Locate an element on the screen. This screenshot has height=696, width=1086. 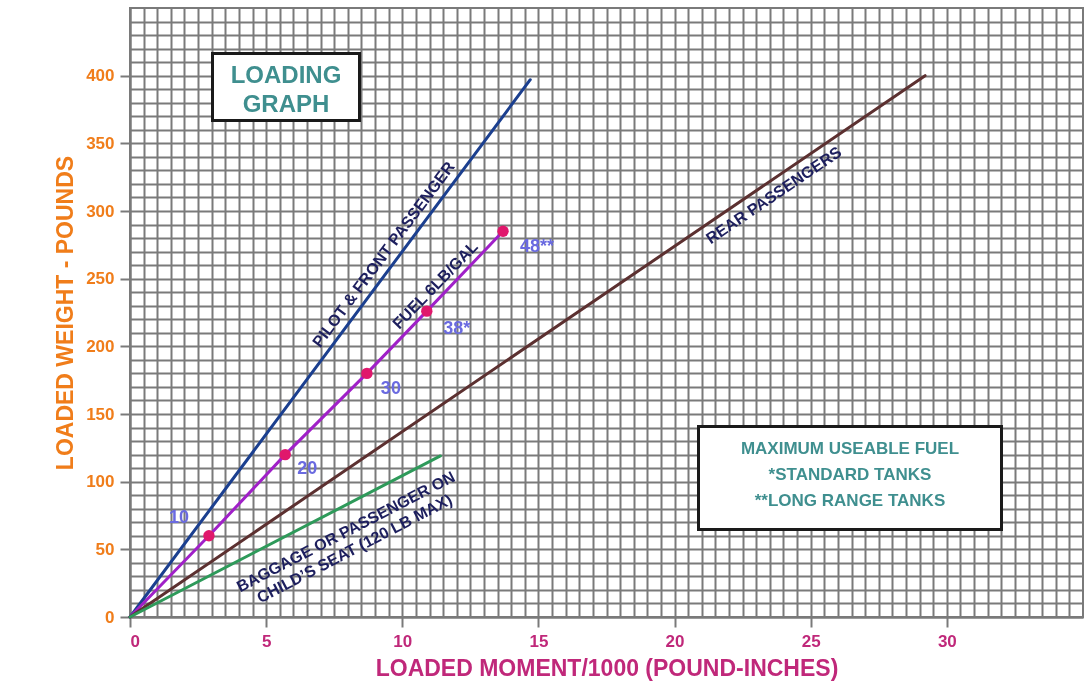
x-tick-label: 20 is located at coordinates (675, 641).